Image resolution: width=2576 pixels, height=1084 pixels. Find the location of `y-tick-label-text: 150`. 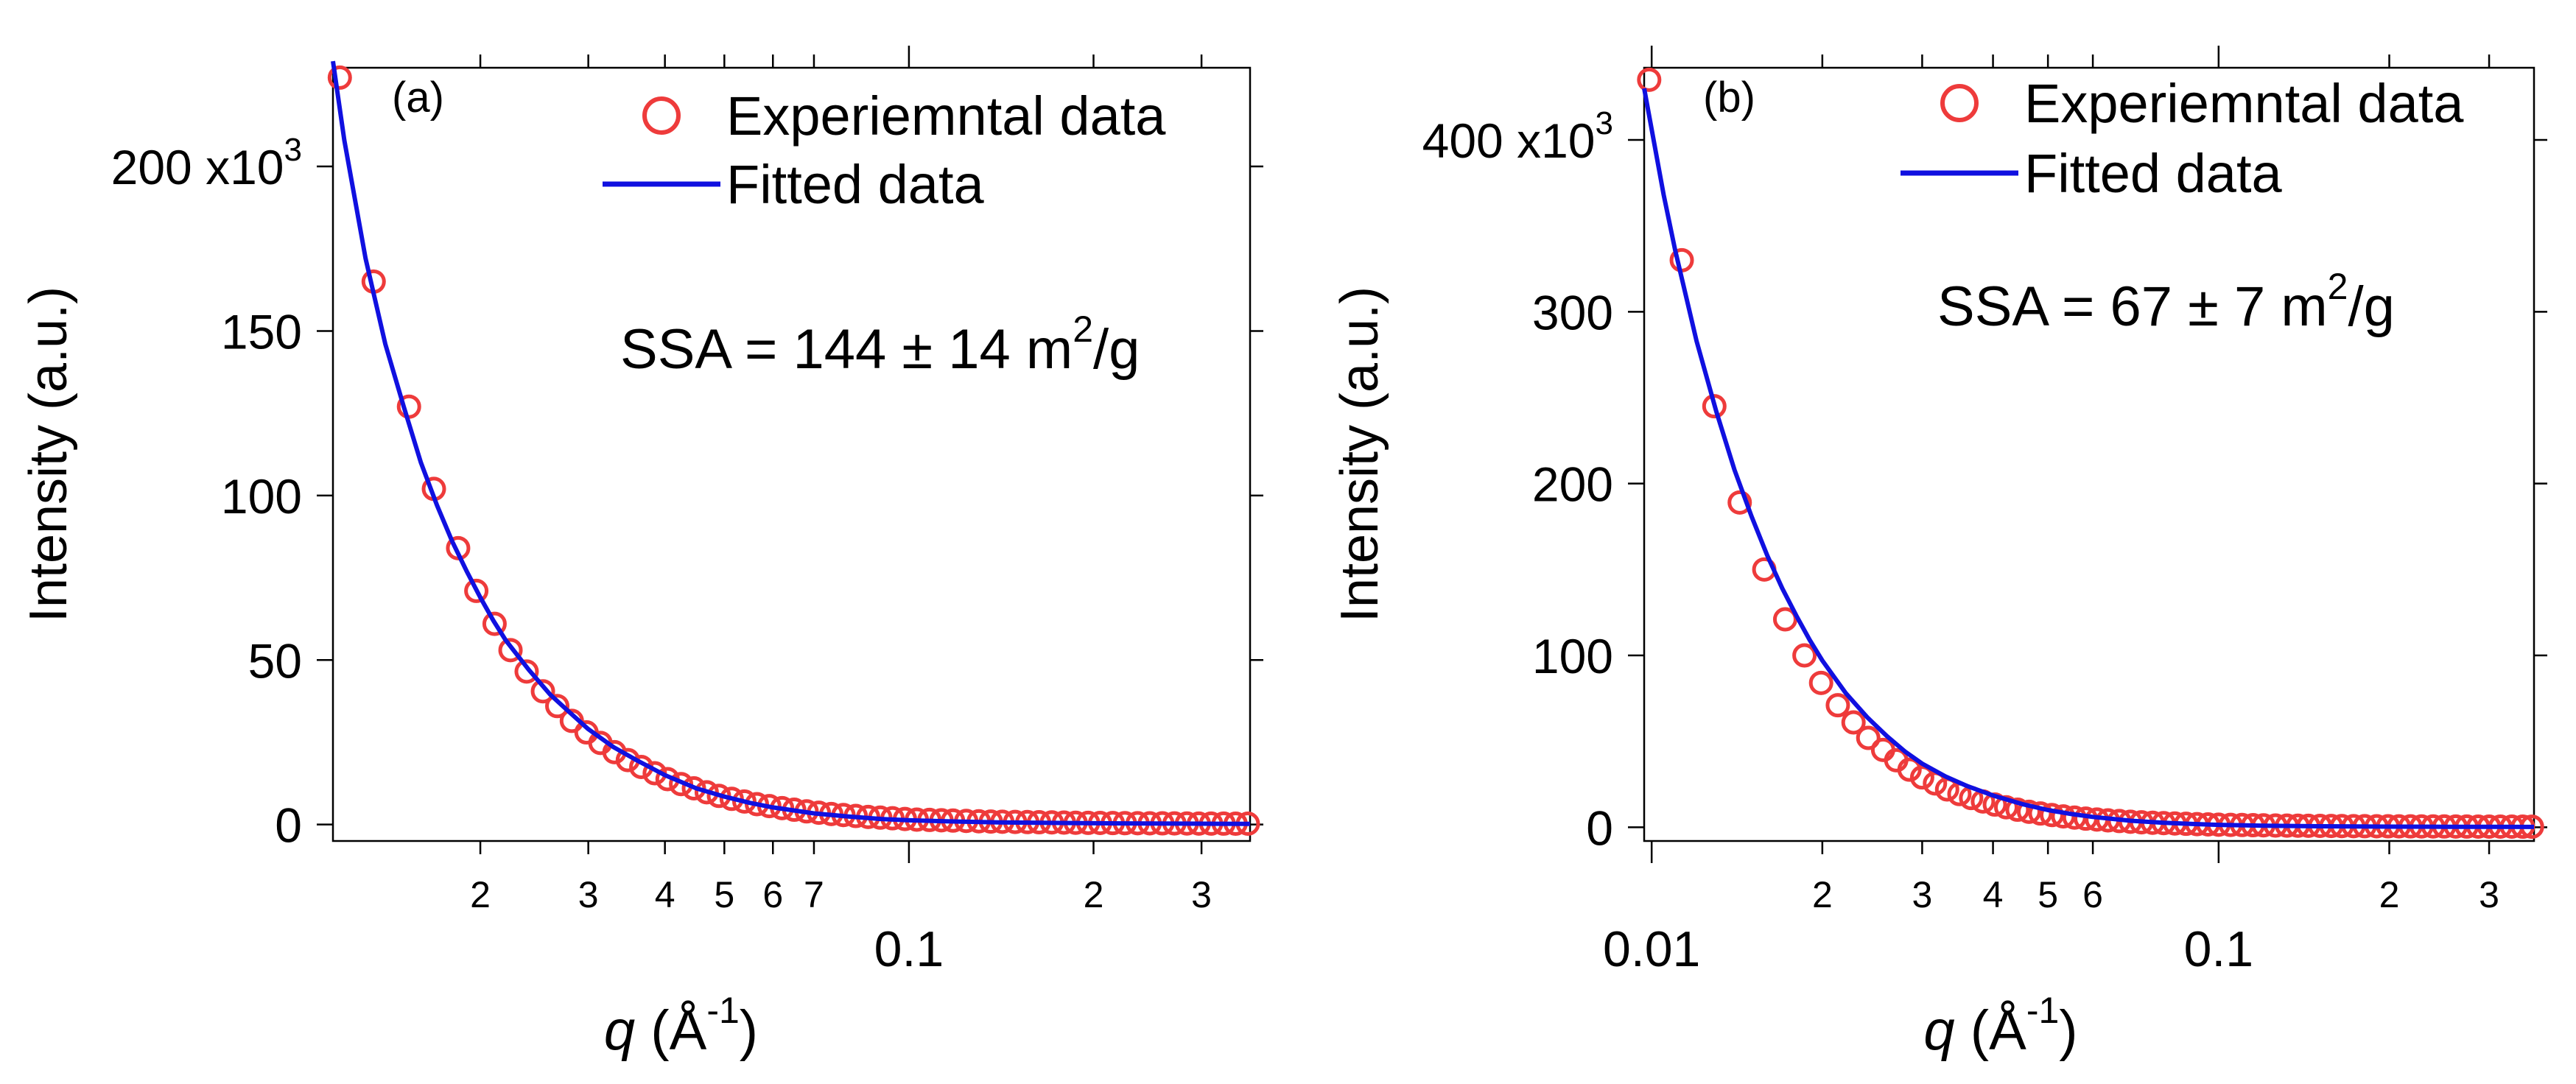

y-tick-label-text: 150 is located at coordinates (261, 331).